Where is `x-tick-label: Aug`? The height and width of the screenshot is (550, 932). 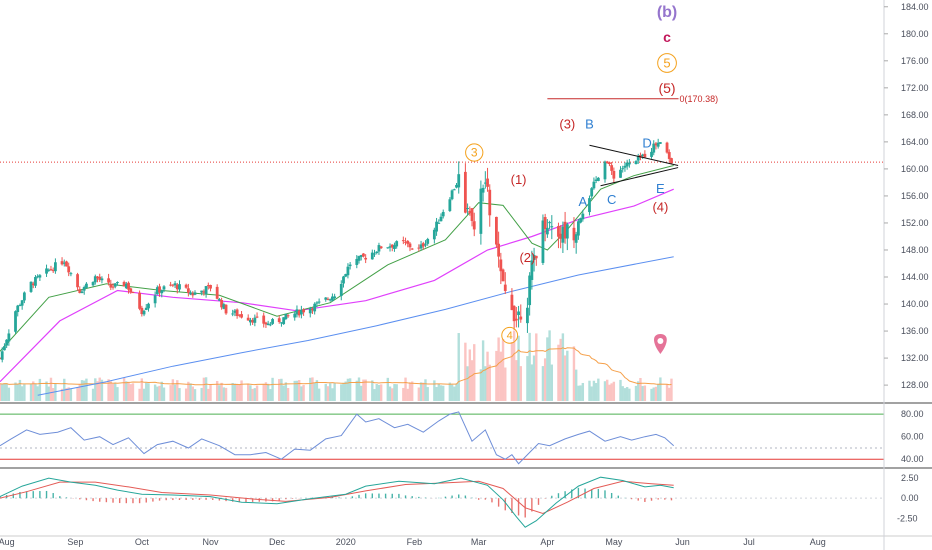 x-tick-label: Aug is located at coordinates (818, 542).